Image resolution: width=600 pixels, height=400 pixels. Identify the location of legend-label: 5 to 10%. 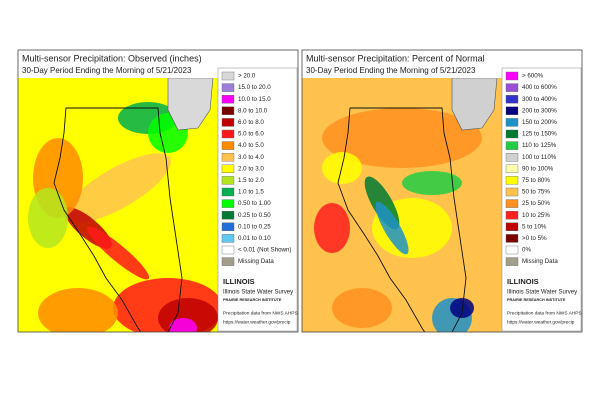
(534, 226).